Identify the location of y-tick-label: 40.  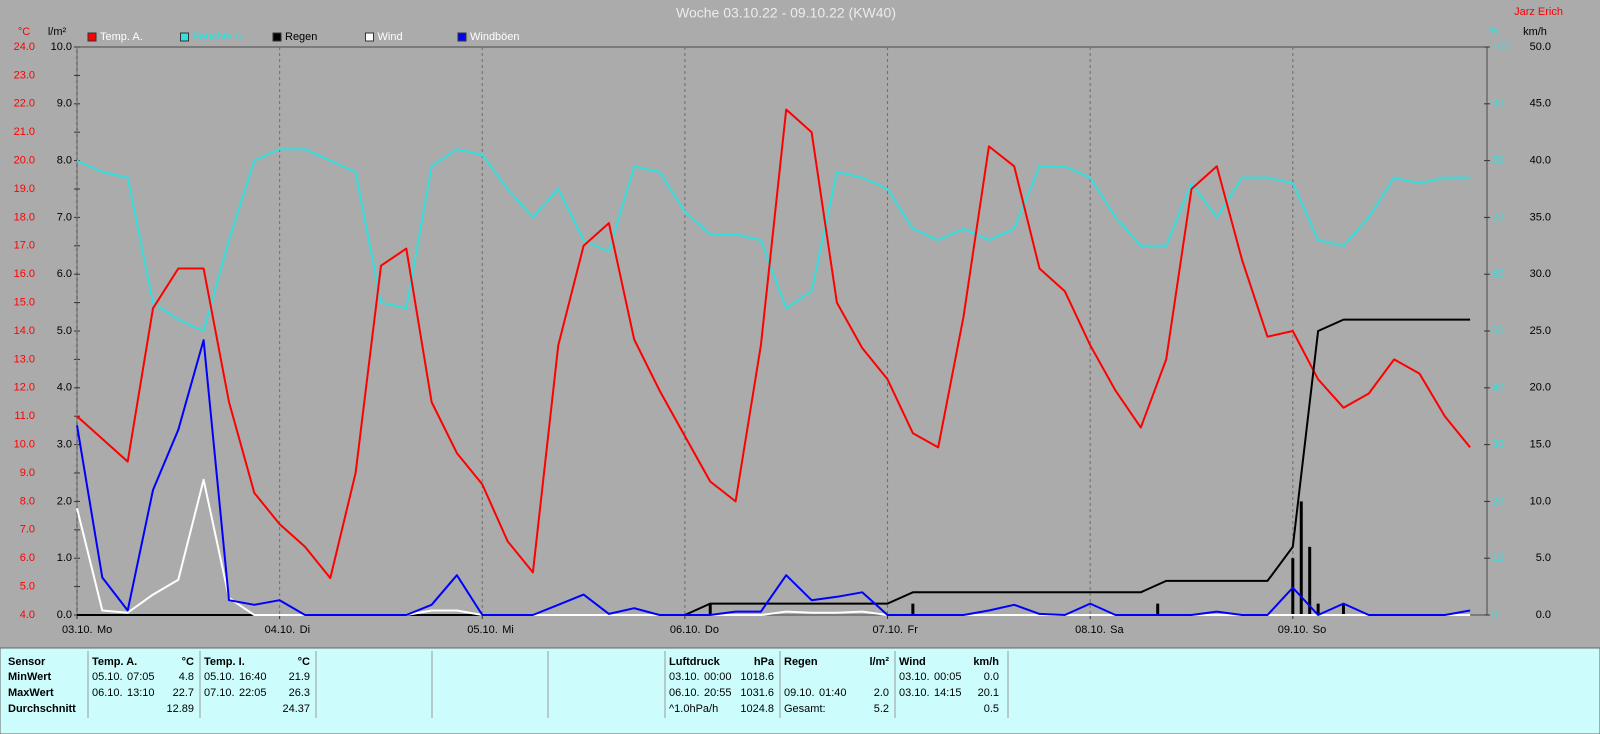
(1498, 388).